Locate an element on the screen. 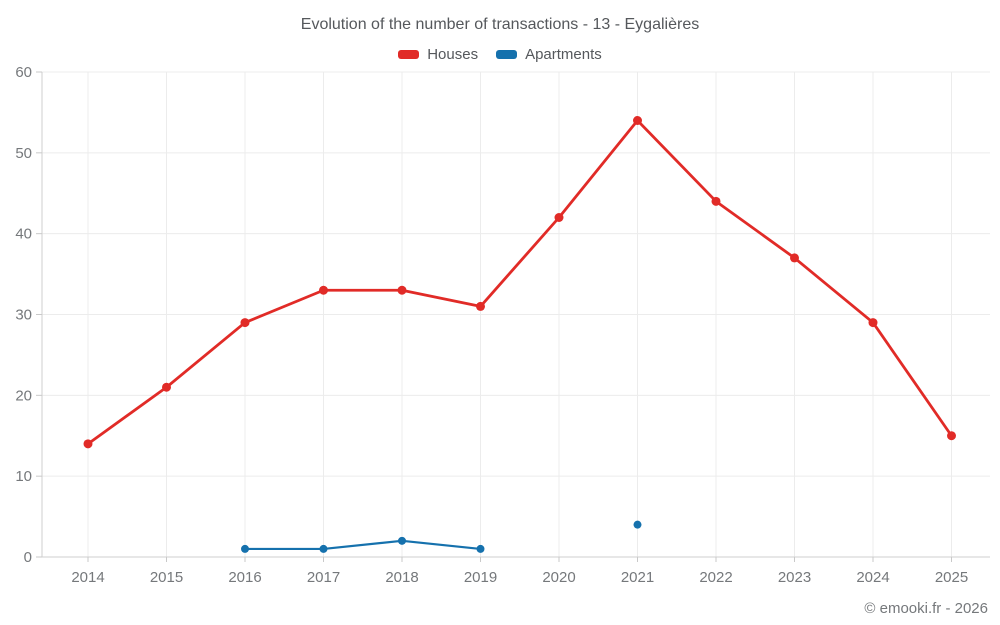 Image resolution: width=1000 pixels, height=625 pixels. y-tick-label: 60 is located at coordinates (23, 72).